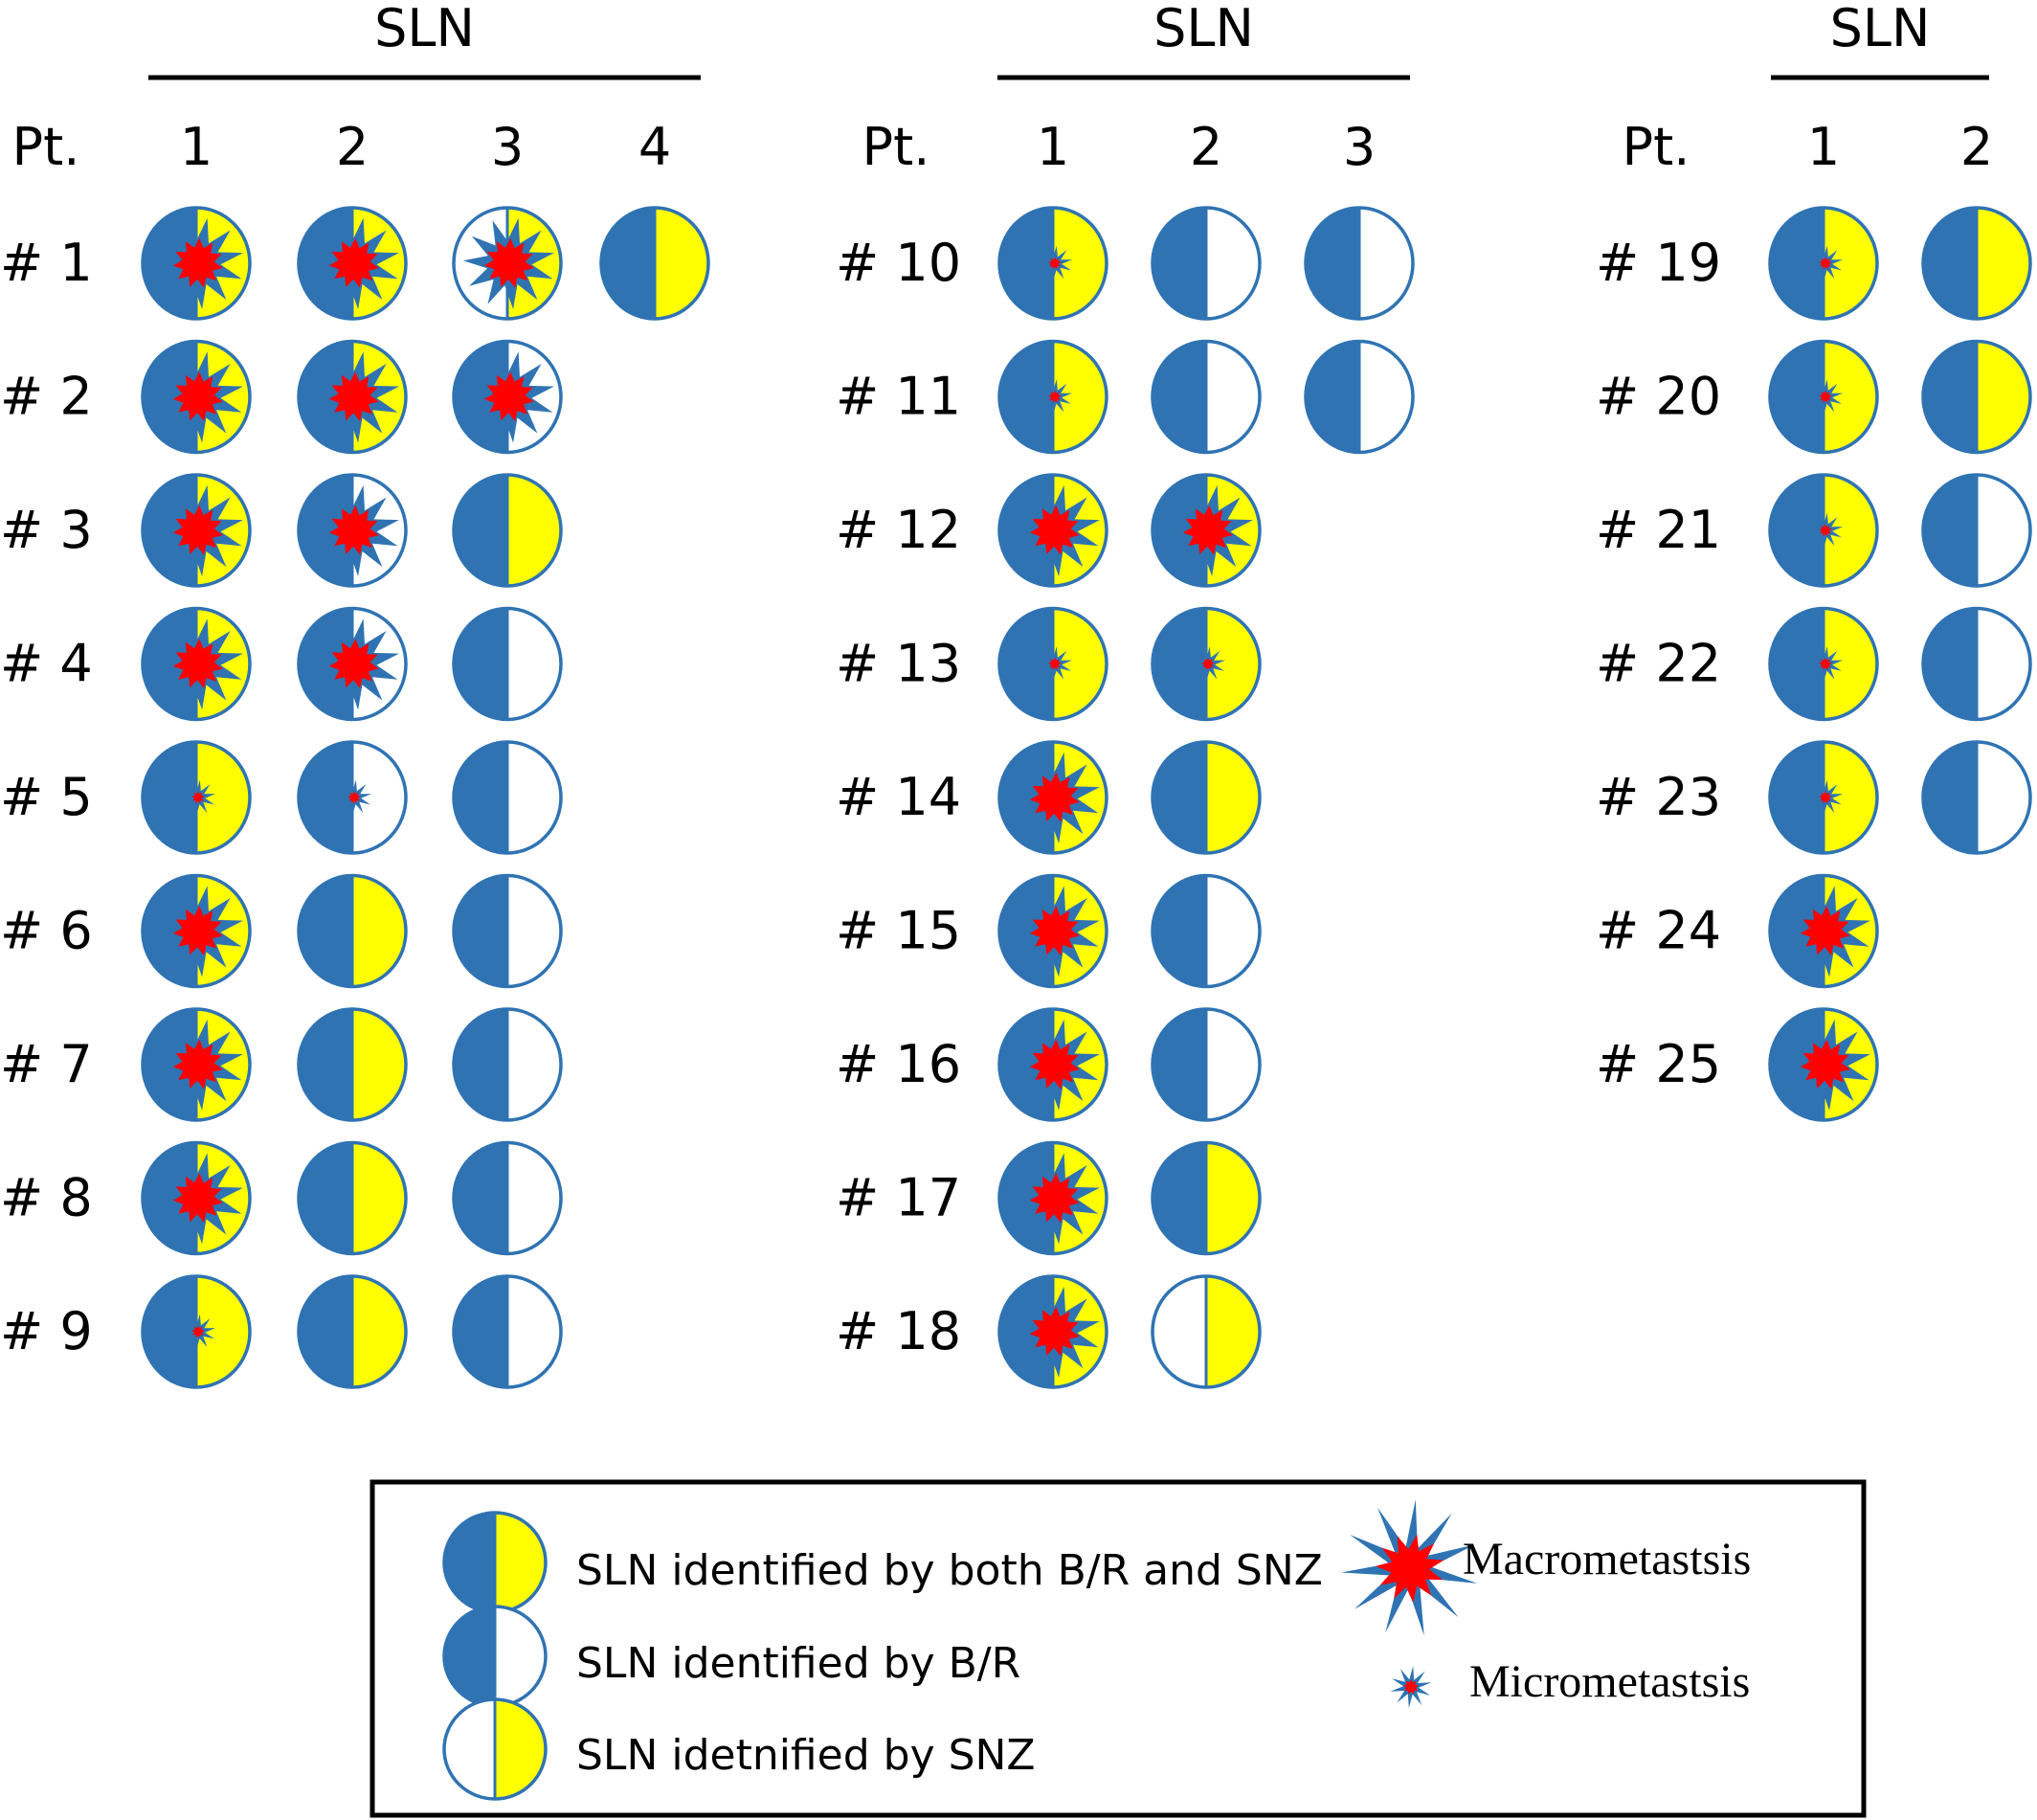 This screenshot has width=2037, height=1820. I want to click on patient-label: # 22, so click(1659, 664).